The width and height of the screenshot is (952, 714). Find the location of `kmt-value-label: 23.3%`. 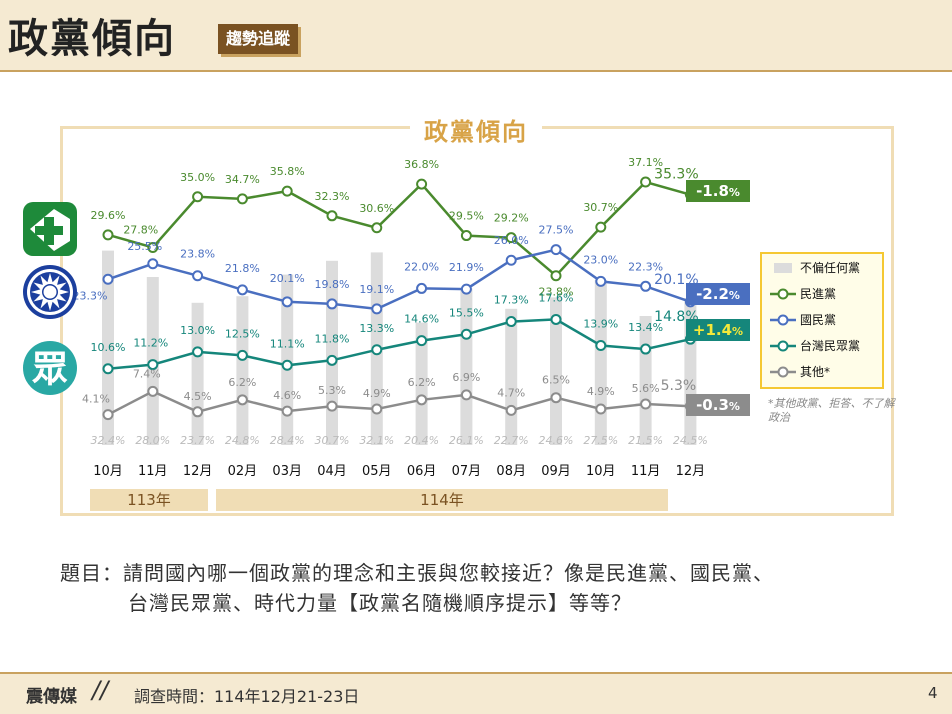

kmt-value-label: 23.3% is located at coordinates (90, 295).